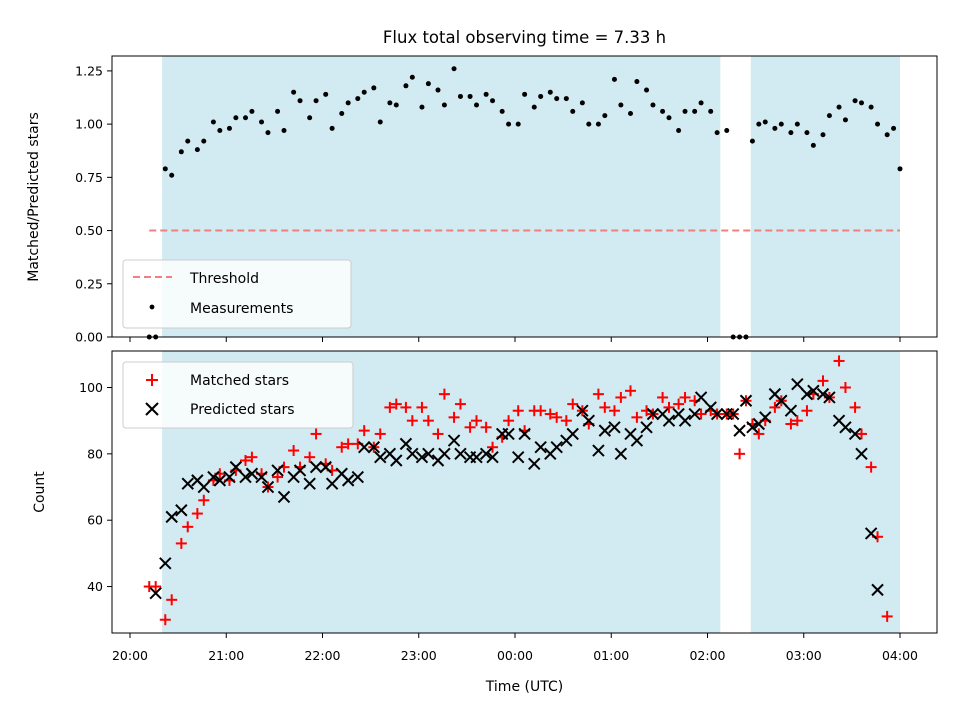 This screenshot has height=720, width=960. What do you see at coordinates (95, 487) in the screenshot?
I see `bottom-y-ticks: 40 60 80 100` at bounding box center [95, 487].